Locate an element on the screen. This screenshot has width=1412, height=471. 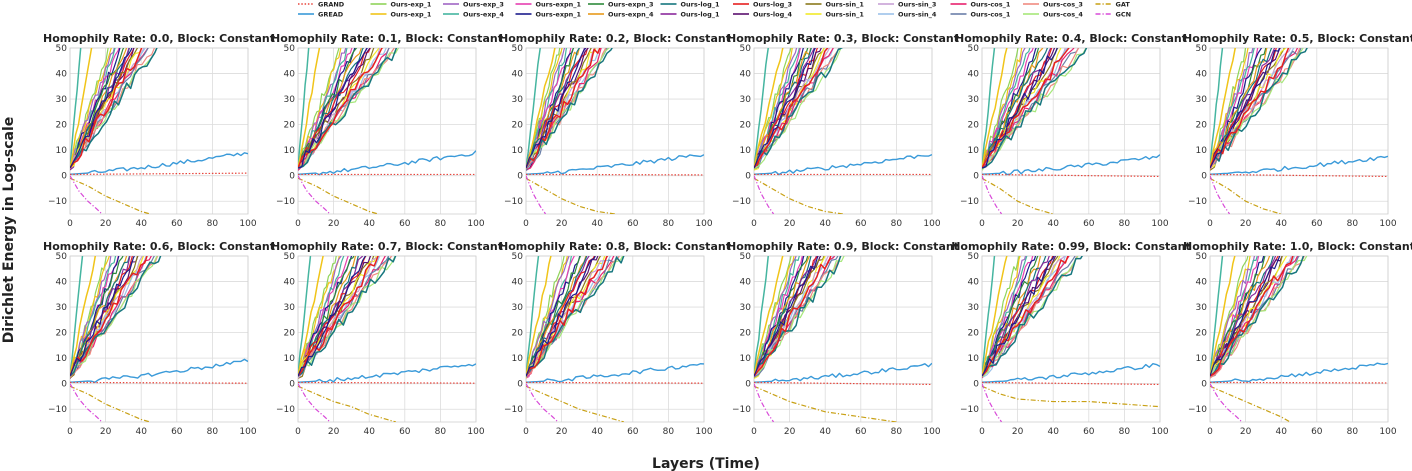
subplot-title: Homophily Rate: 0.9, Block: Constant is located at coordinates (843, 246).